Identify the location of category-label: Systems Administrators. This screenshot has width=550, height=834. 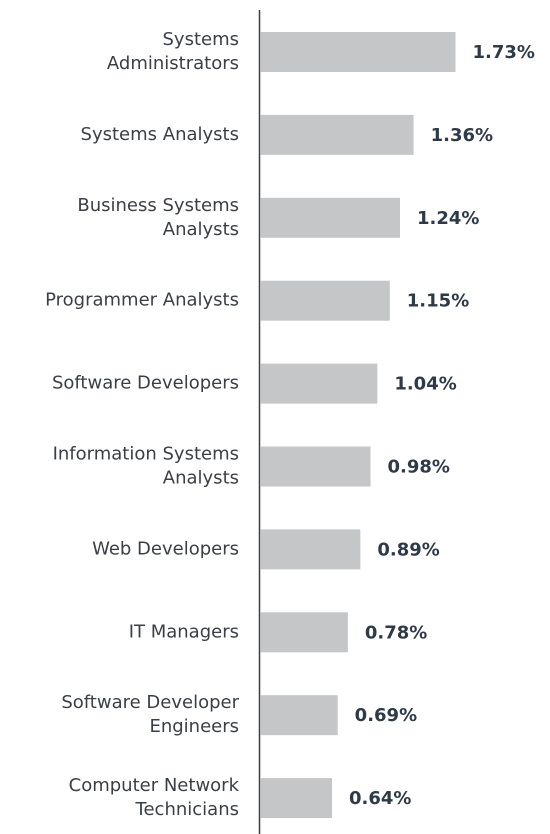
(173, 51).